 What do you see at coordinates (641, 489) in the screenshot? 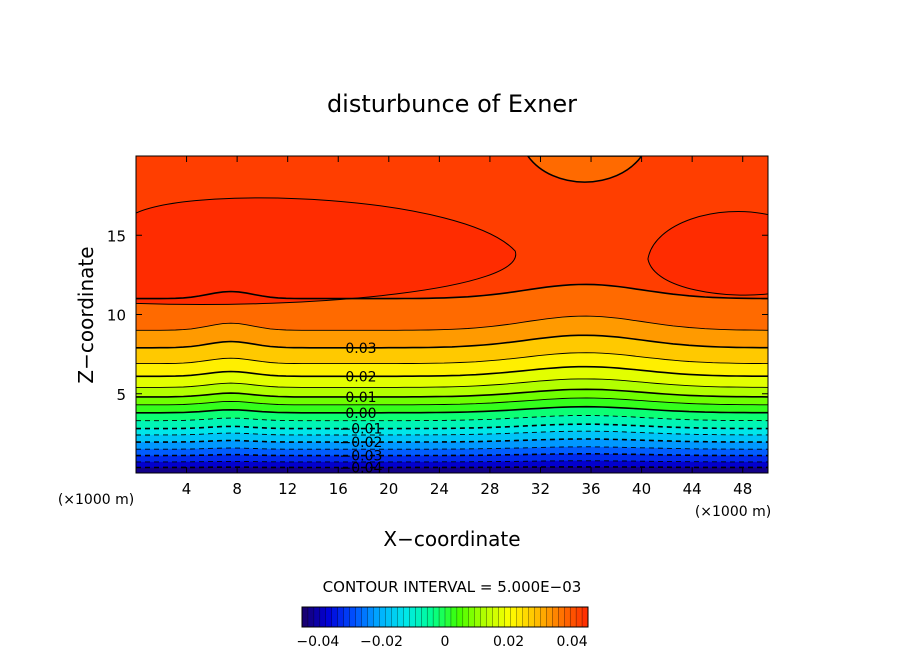
I see `x-tick-label: 40` at bounding box center [641, 489].